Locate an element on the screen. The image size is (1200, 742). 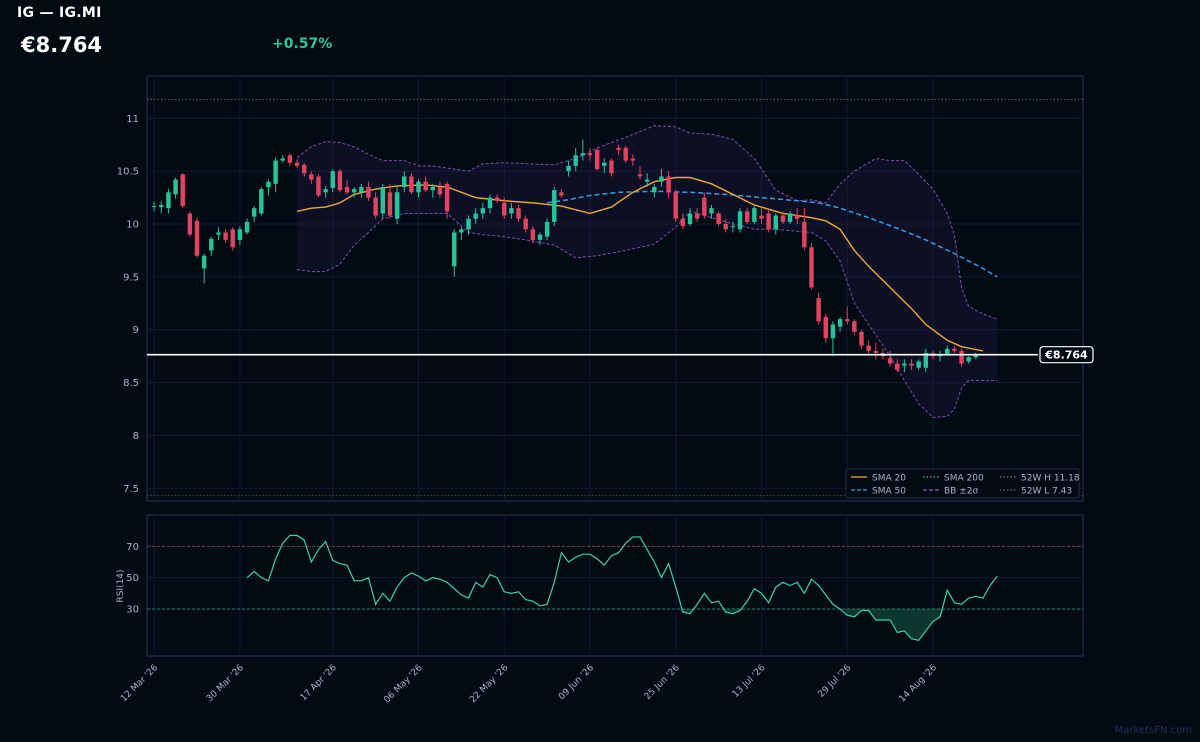
x-tick-label: 09 Jun '26 is located at coordinates (576, 682).